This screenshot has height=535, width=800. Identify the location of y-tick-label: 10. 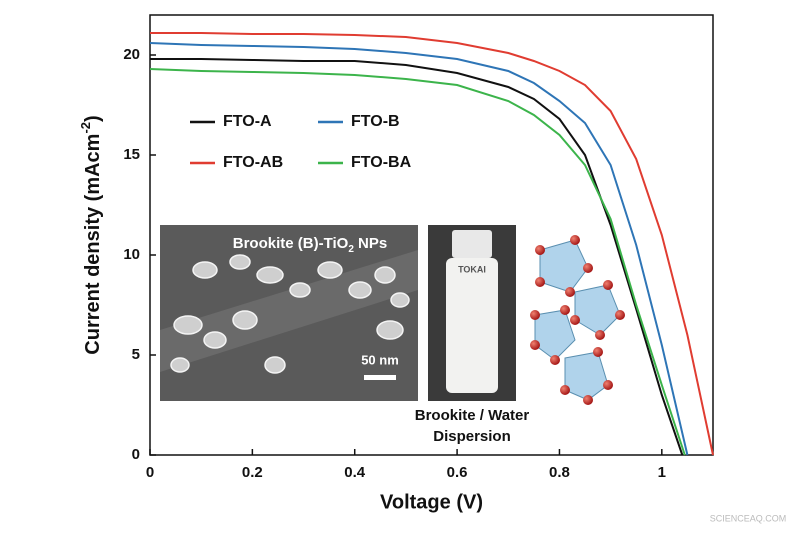
(131, 254).